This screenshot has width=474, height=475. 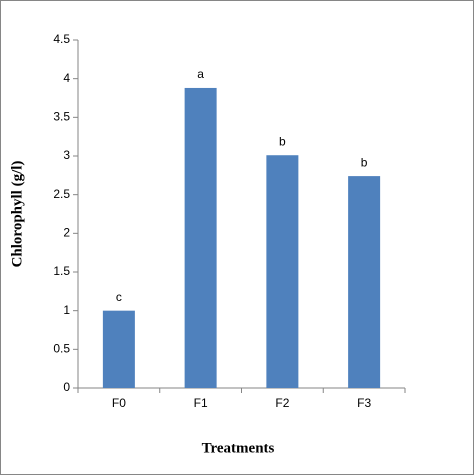 What do you see at coordinates (364, 403) in the screenshot?
I see `x-tick-label: F3` at bounding box center [364, 403].